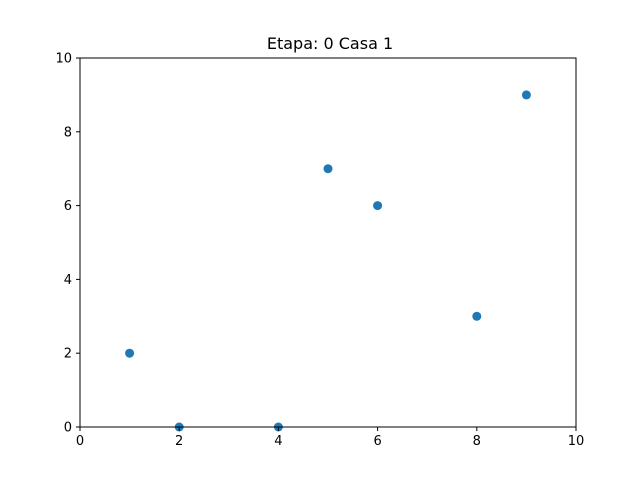 Image resolution: width=640 pixels, height=480 pixels. What do you see at coordinates (68, 280) in the screenshot?
I see `y-tick-label: 4` at bounding box center [68, 280].